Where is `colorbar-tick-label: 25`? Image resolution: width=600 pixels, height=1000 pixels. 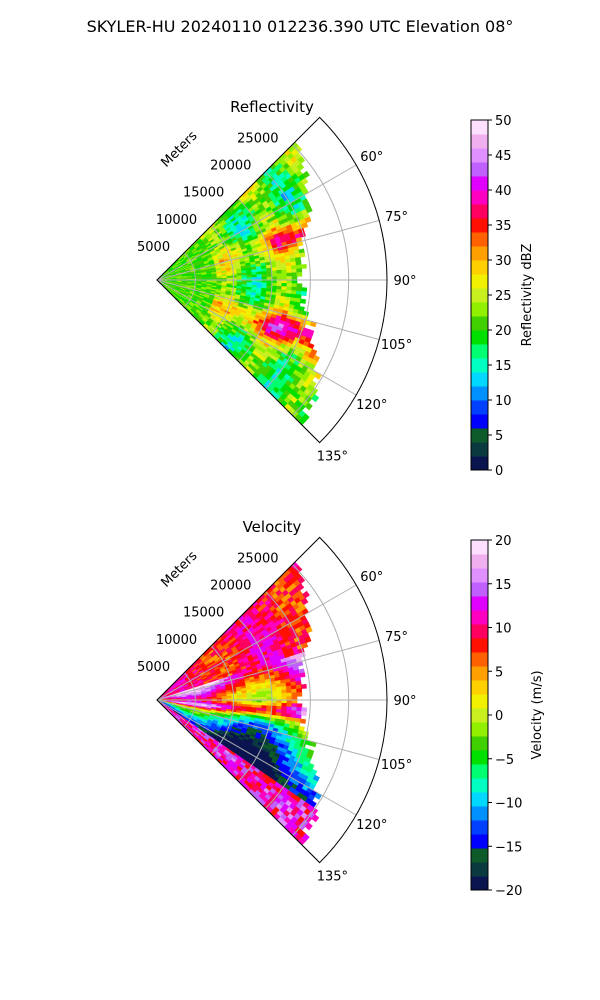
colorbar-tick-label: 25 is located at coordinates (503, 296).